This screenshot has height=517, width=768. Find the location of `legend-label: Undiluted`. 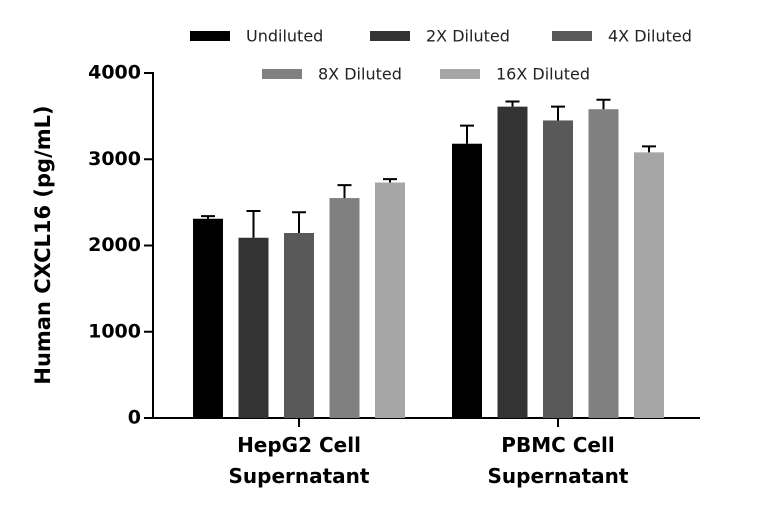

legend-label: Undiluted is located at coordinates (284, 36).